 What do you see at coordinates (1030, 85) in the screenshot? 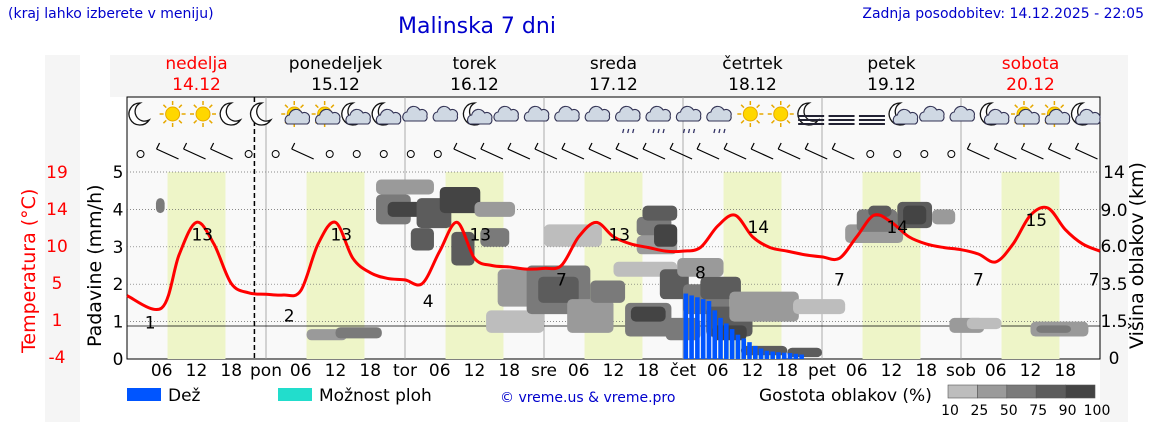
I see `day-date: 20.12` at bounding box center [1030, 85].